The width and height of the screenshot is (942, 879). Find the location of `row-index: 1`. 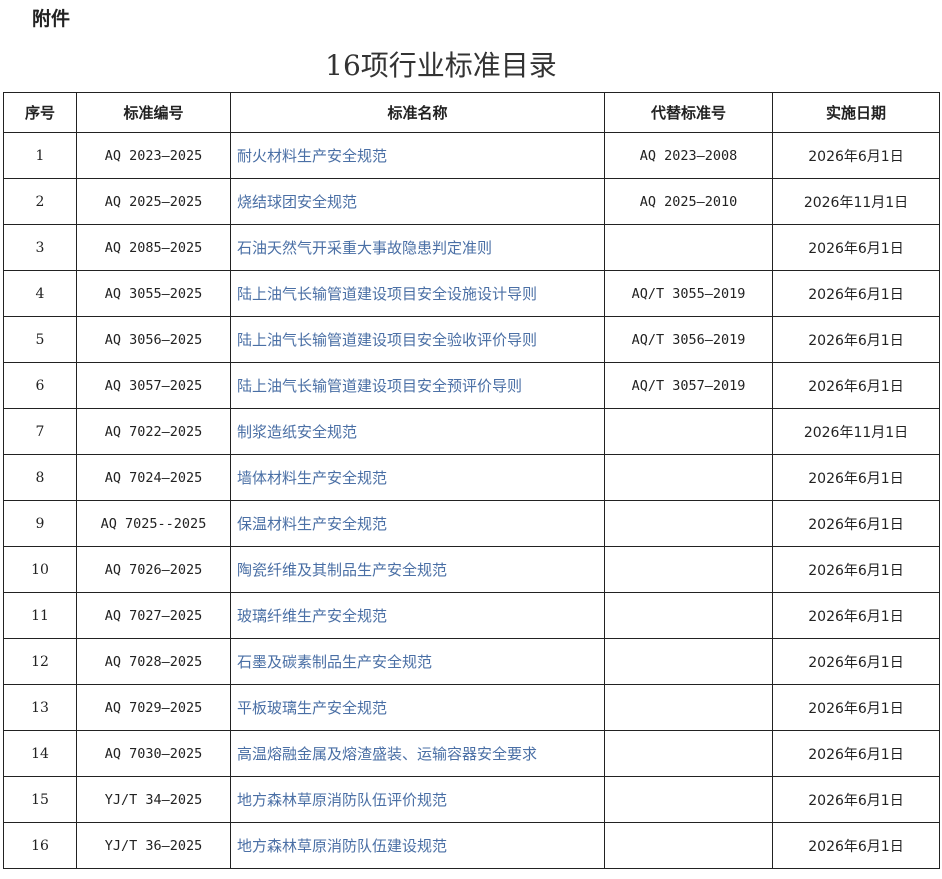

row-index: 1 is located at coordinates (40, 155).